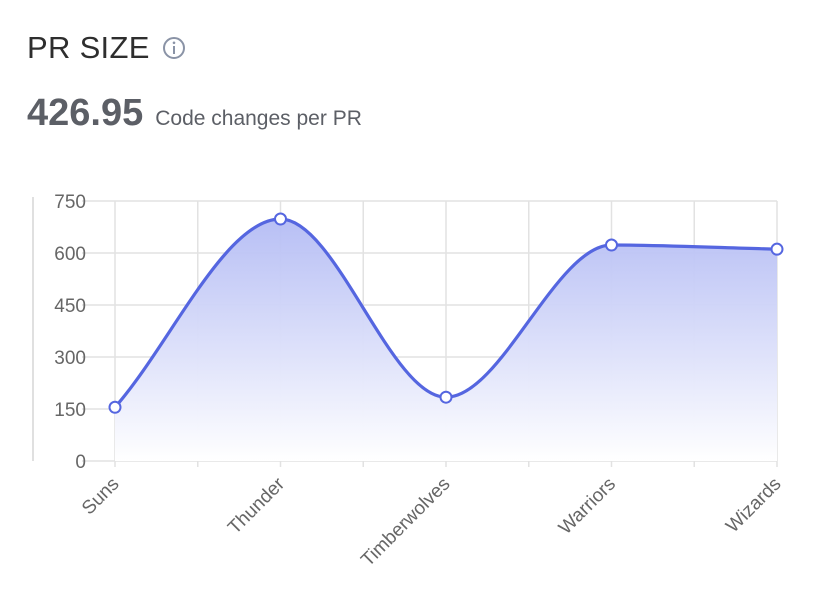  What do you see at coordinates (280, 219) in the screenshot?
I see `data-point-thunder` at bounding box center [280, 219].